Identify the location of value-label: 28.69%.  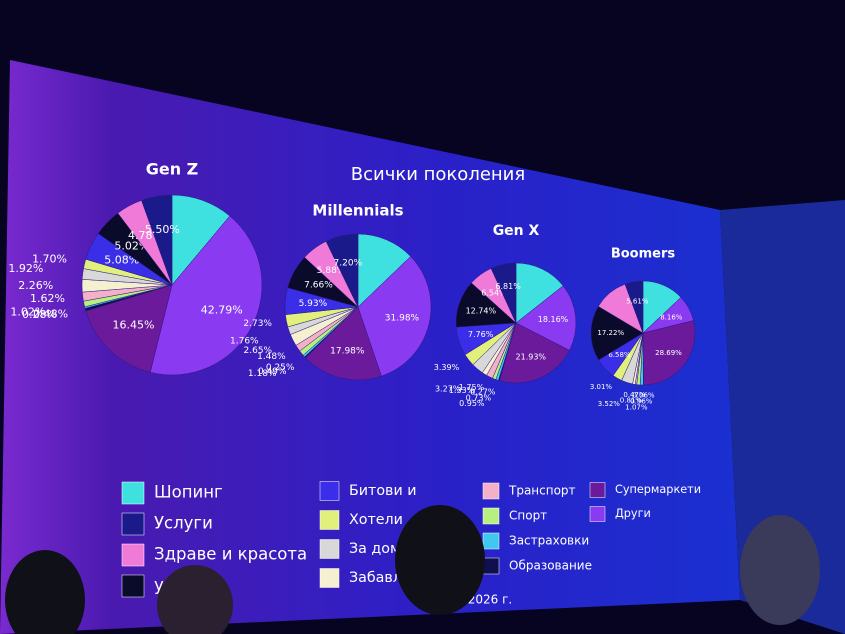
(668, 353).